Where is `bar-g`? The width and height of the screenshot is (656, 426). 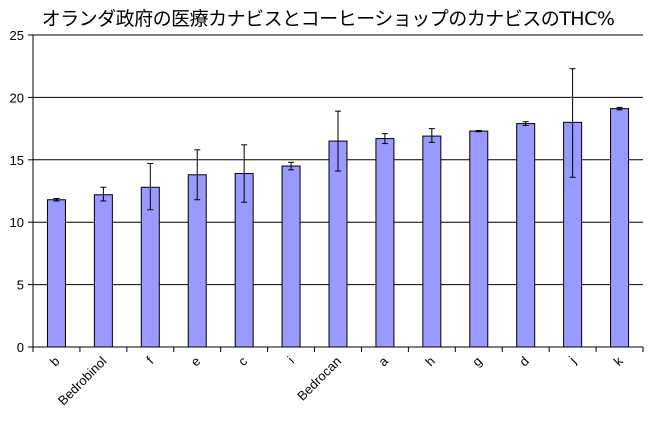
bar-g is located at coordinates (479, 239).